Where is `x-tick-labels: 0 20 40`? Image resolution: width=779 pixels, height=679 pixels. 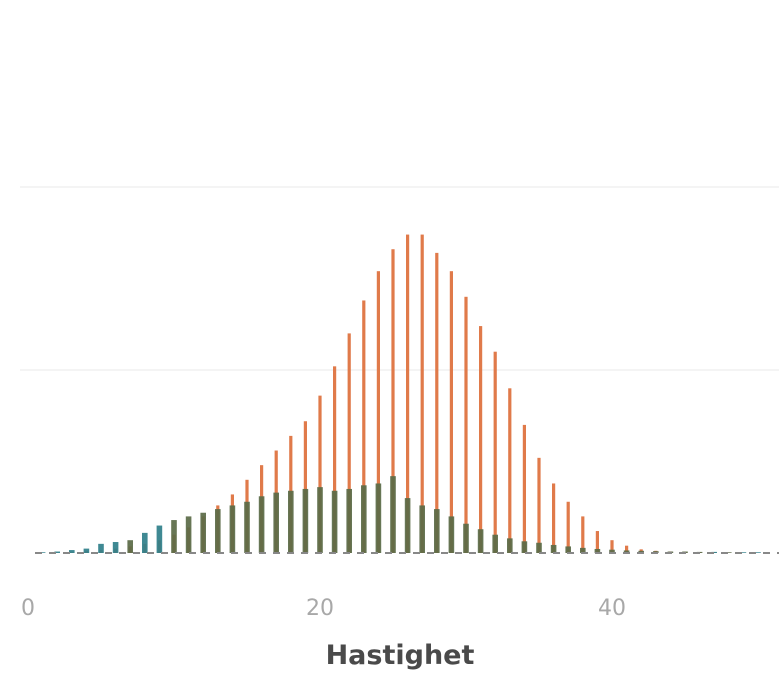 x-tick-labels: 0 20 40 is located at coordinates (323, 608).